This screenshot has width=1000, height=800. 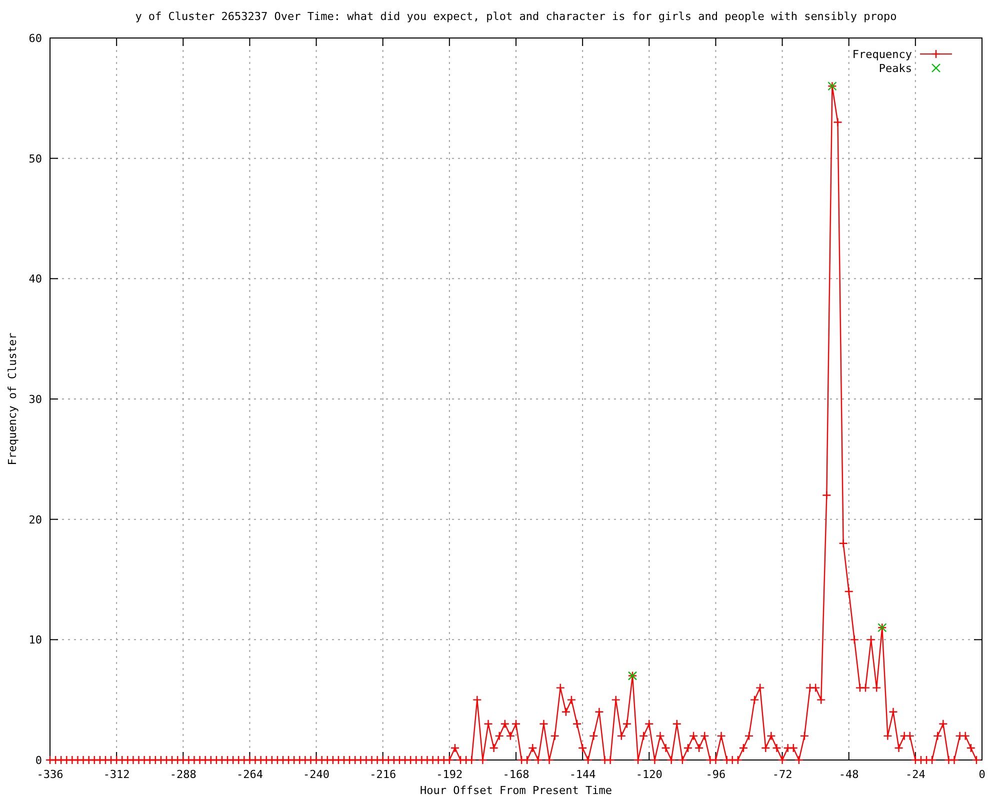 I want to click on legend-label: Peaks, so click(x=895, y=68).